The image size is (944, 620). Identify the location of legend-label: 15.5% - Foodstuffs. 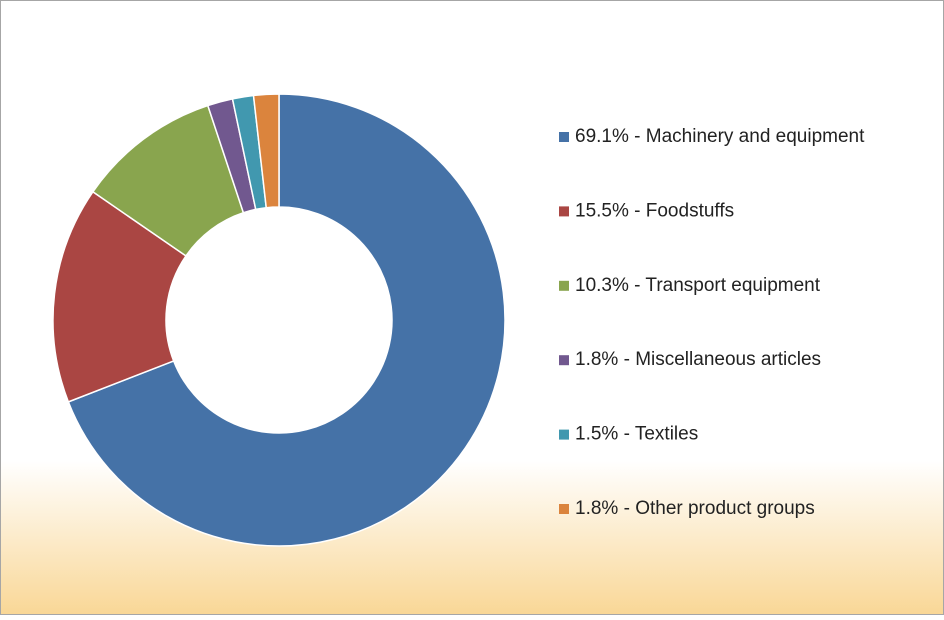
(654, 210).